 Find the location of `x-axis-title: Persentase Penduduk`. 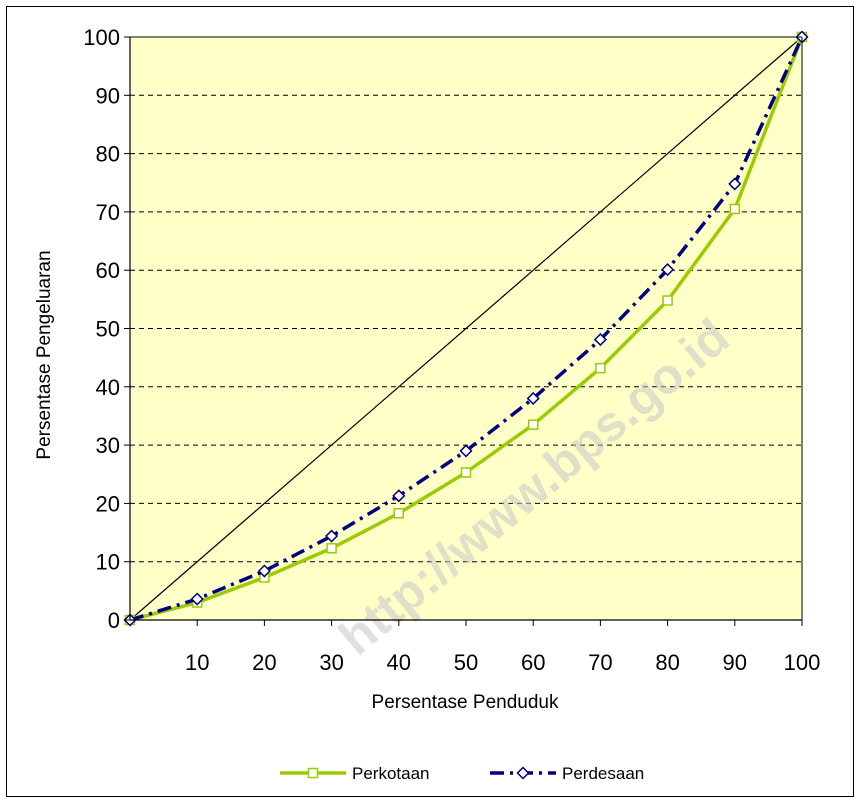

x-axis-title: Persentase Penduduk is located at coordinates (465, 702).